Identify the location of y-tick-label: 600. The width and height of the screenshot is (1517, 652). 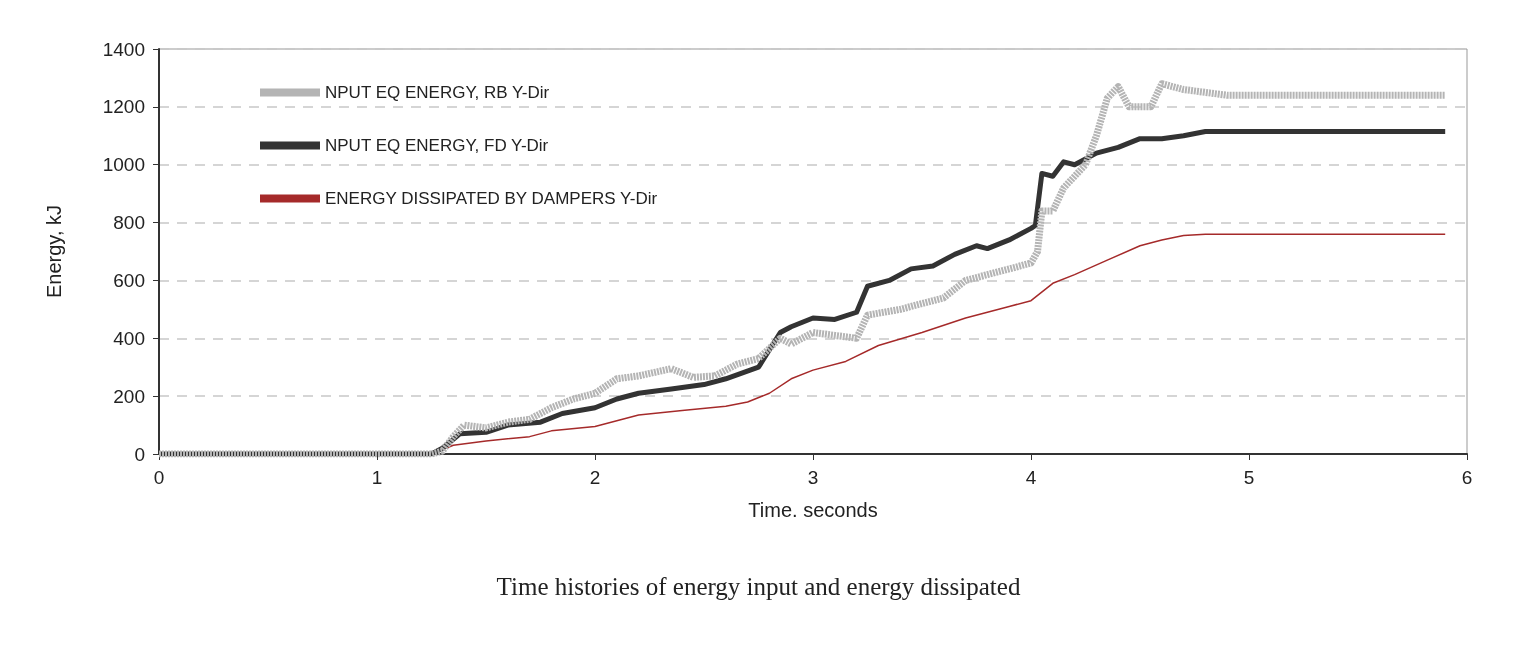
(129, 280).